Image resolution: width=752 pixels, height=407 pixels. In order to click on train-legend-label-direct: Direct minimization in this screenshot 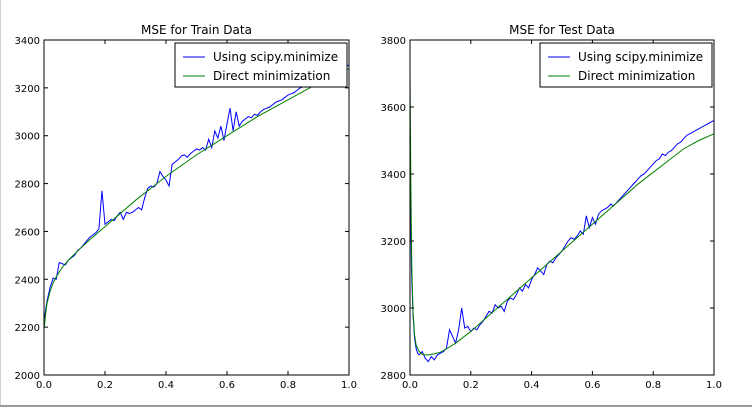, I will do `click(271, 76)`.